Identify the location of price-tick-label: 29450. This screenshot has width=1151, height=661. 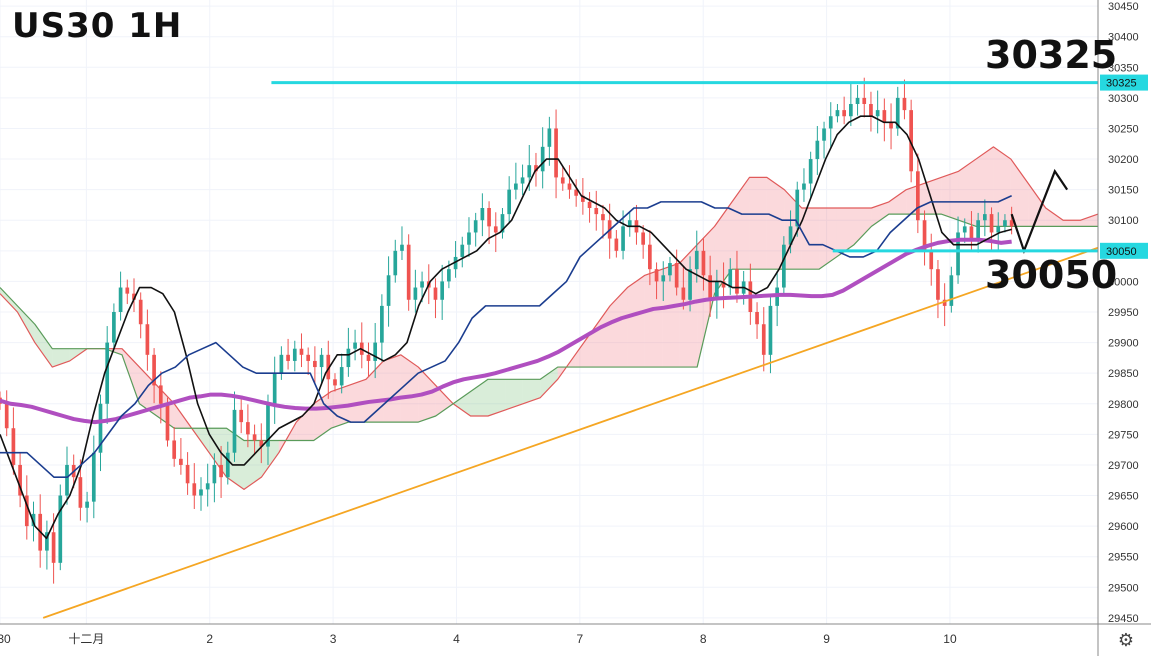
(1123, 619).